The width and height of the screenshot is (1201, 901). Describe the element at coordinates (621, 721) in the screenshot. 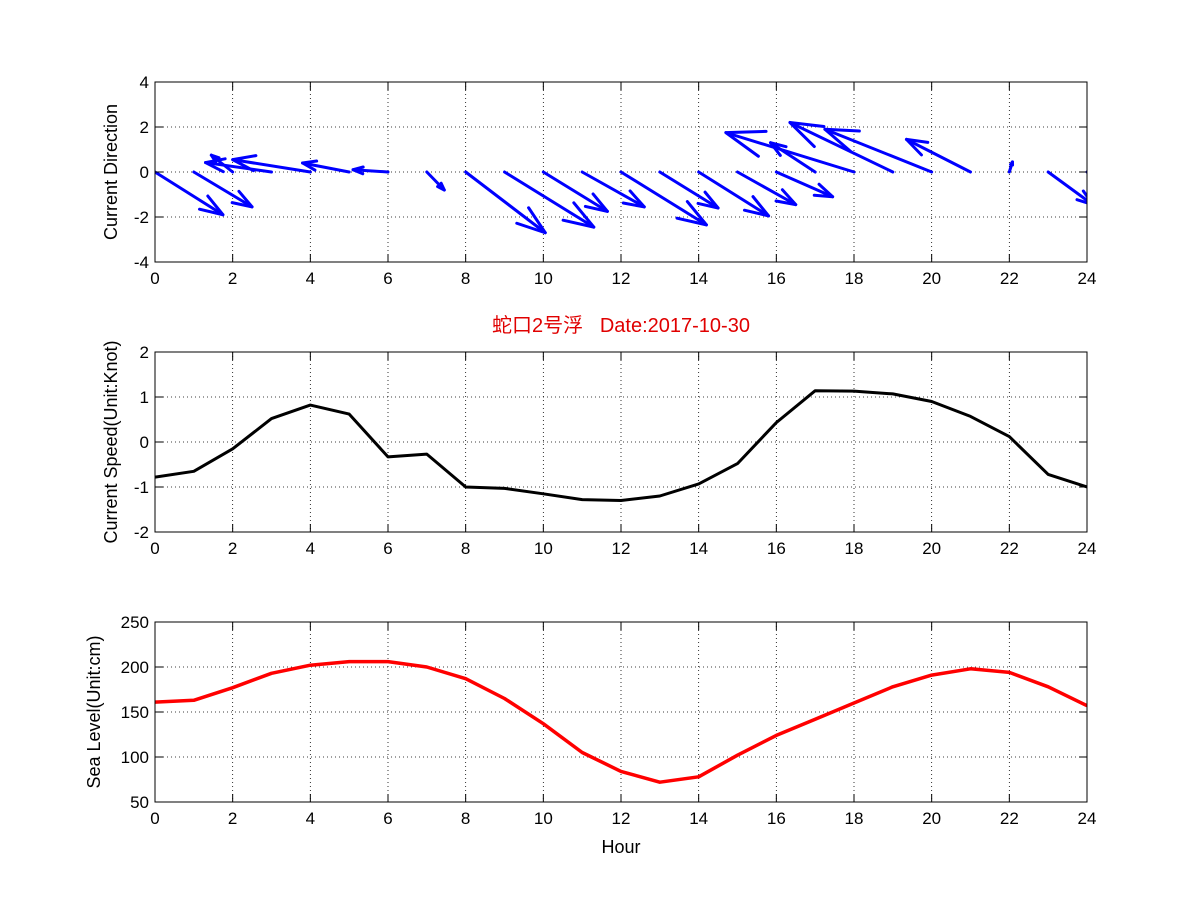

I see `sealevel-series-line` at that location.